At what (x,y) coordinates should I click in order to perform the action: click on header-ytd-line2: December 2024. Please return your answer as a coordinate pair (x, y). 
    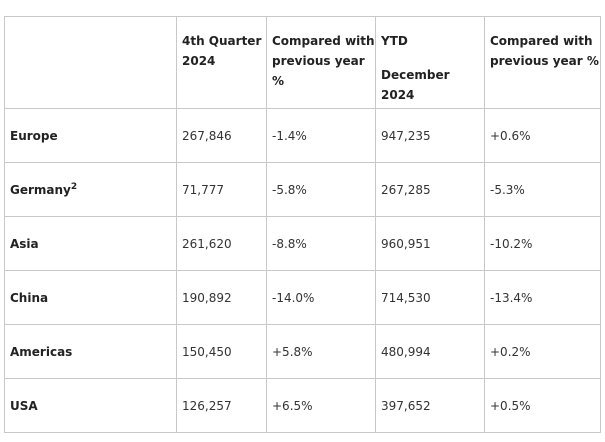
    Looking at the image, I should click on (415, 85).